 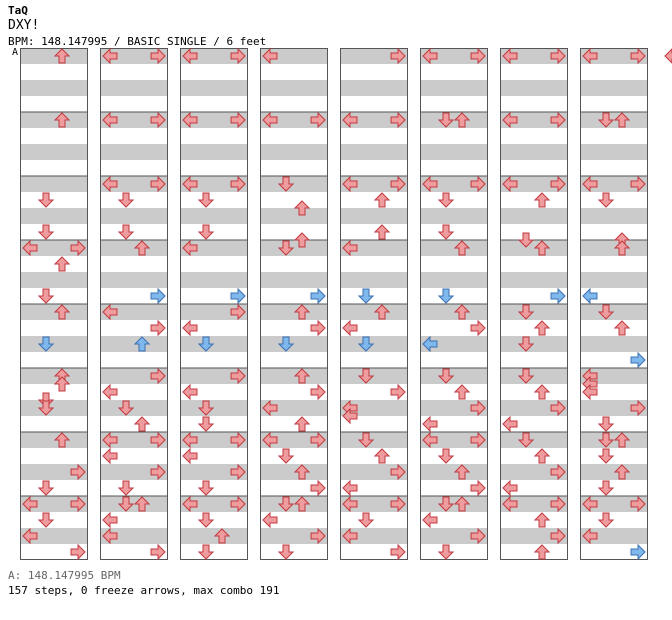 What do you see at coordinates (18, 10) in the screenshot?
I see `song-artist: TaQ` at bounding box center [18, 10].